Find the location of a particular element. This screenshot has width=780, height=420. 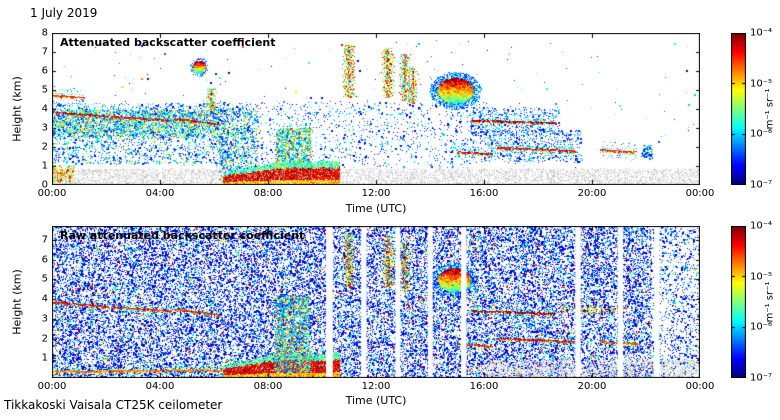

y-tick-label-top: 7 is located at coordinates (44, 52).